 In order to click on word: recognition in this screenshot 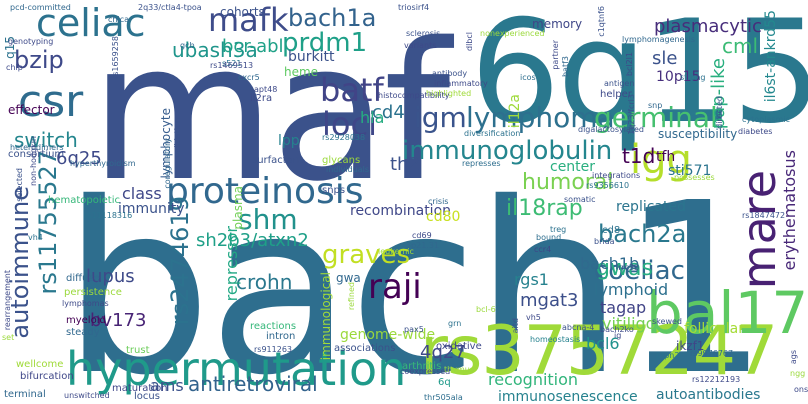, I will do `click(533, 379)`.